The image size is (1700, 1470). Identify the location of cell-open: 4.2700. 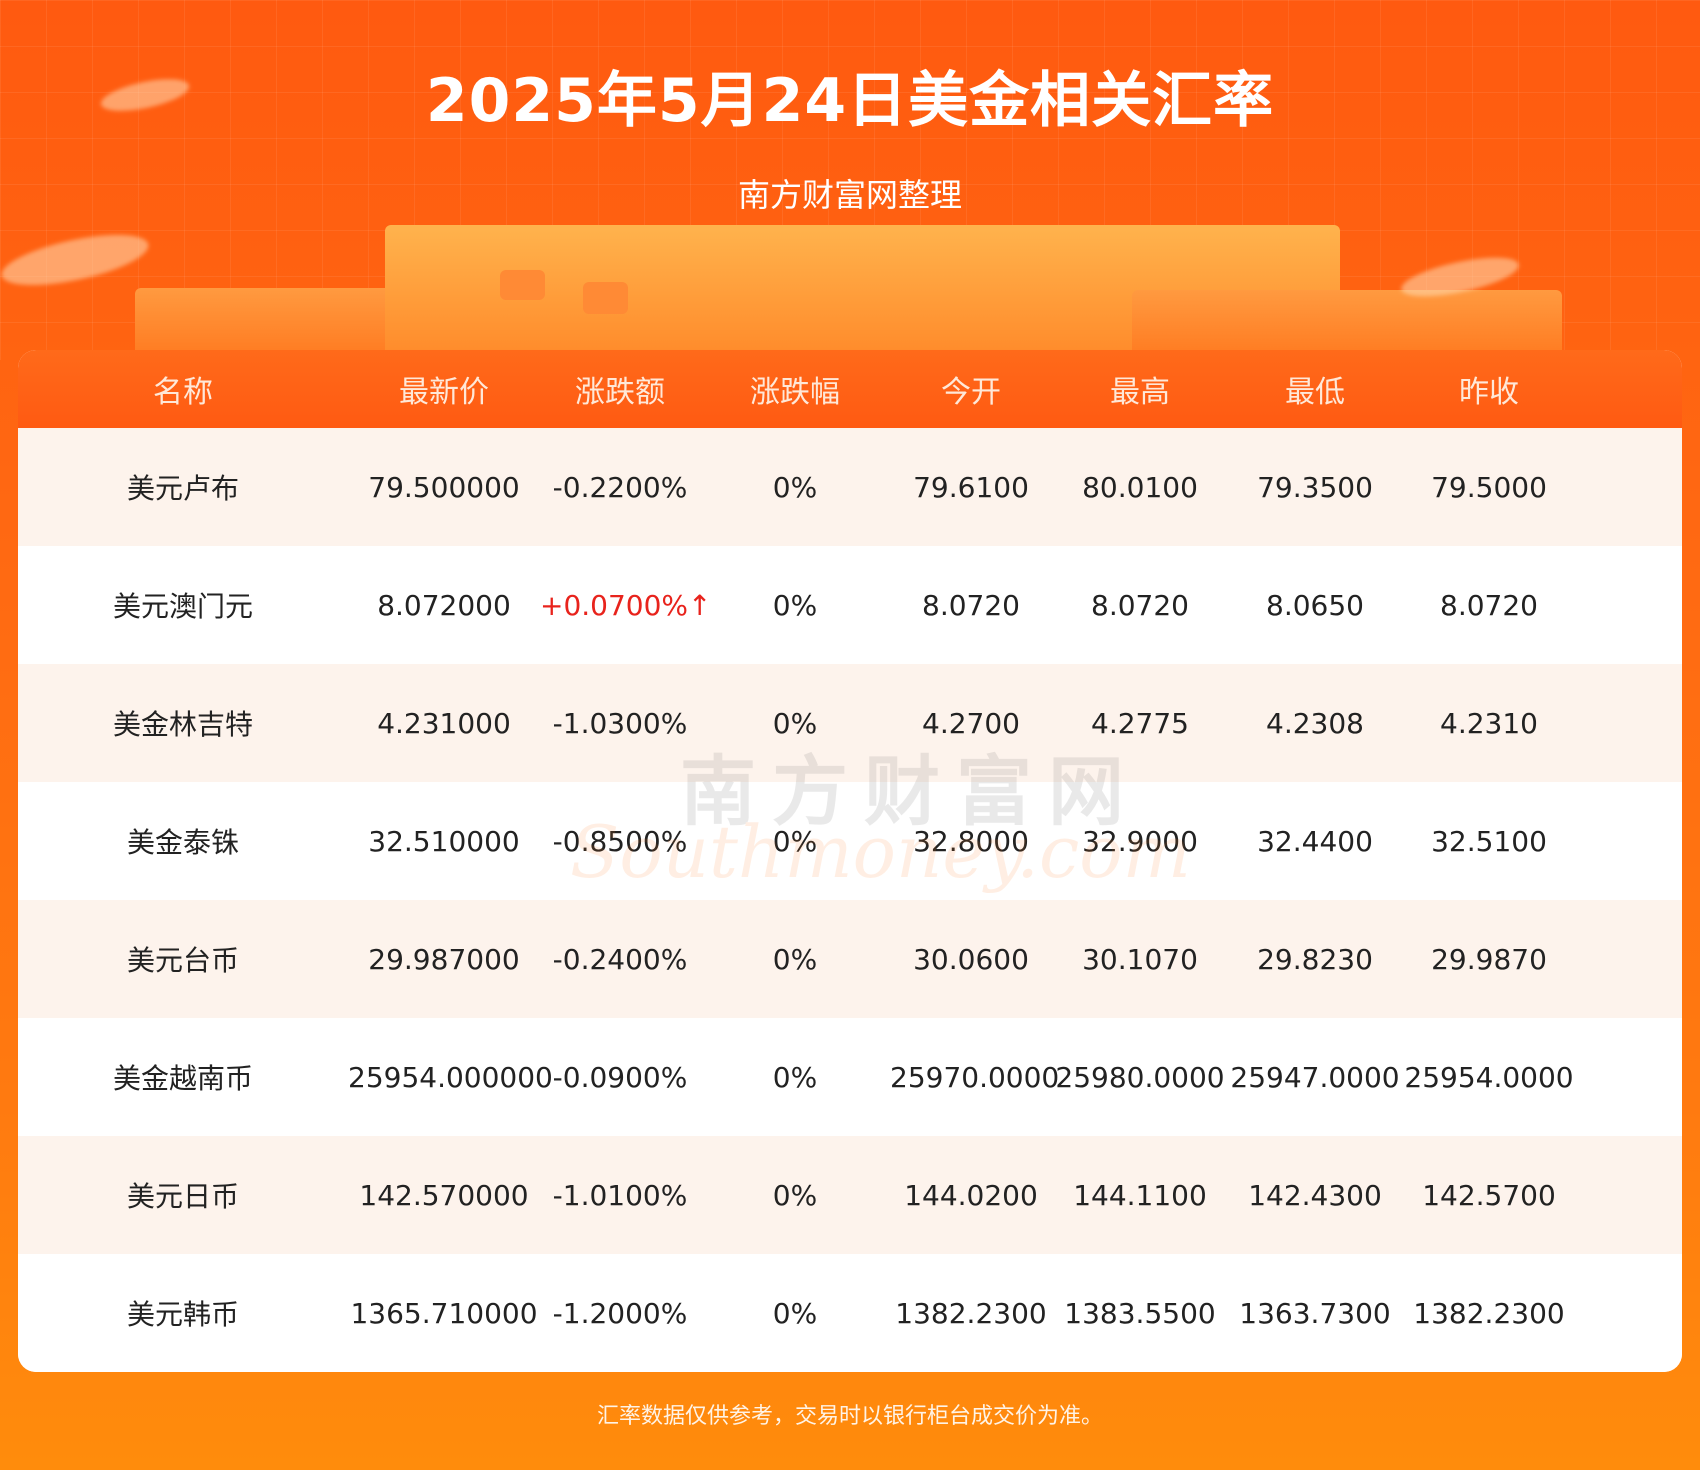
(971, 723).